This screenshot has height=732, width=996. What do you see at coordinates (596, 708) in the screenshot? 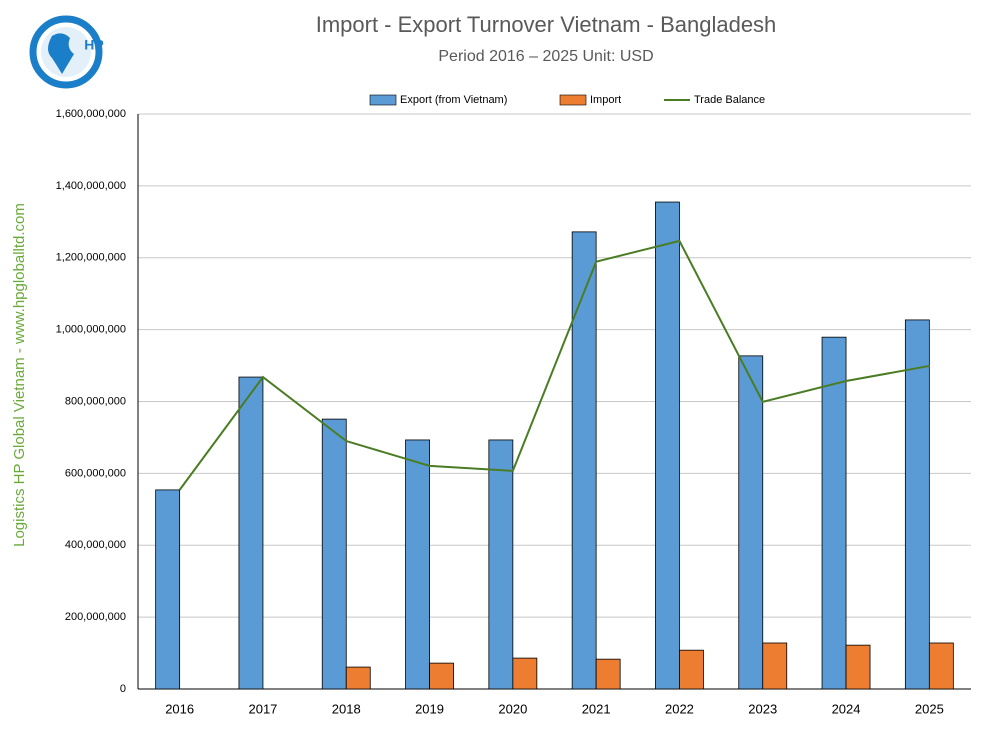
I see `x-tick-label: 2021` at bounding box center [596, 708].